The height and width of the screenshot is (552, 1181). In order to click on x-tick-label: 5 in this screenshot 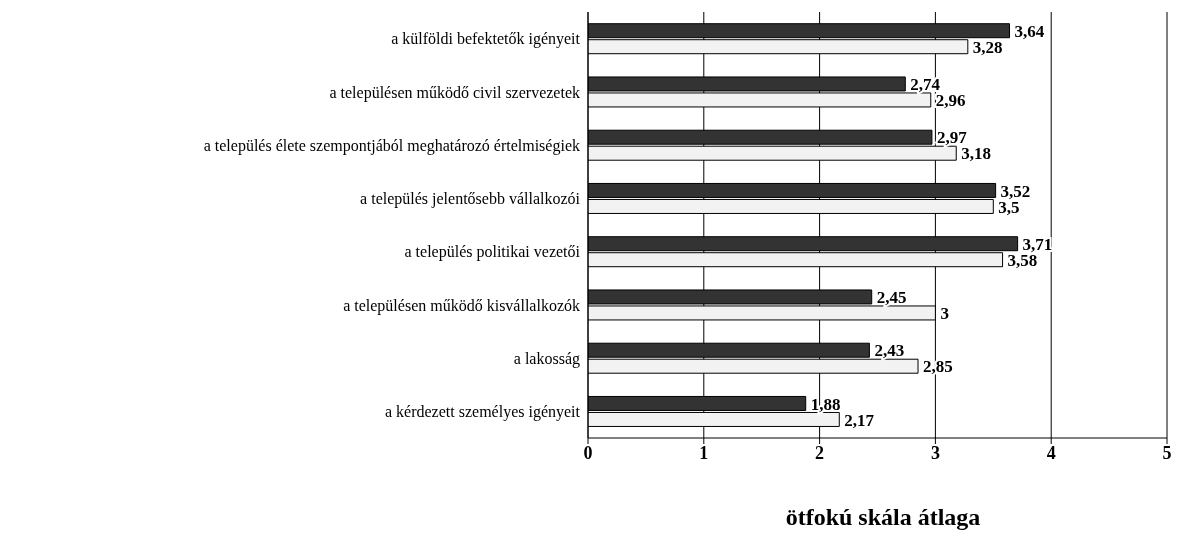, I will do `click(1167, 452)`.